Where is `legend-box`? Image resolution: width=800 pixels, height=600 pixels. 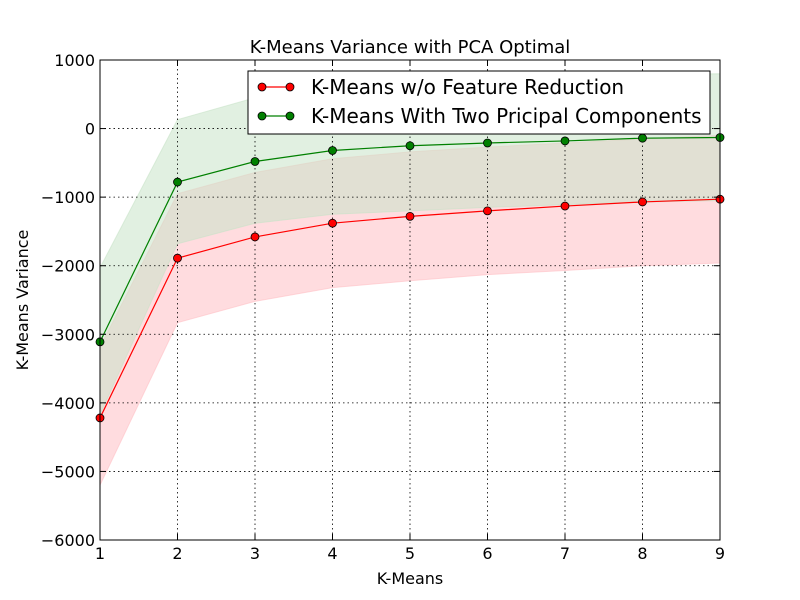
legend-box is located at coordinates (479, 102).